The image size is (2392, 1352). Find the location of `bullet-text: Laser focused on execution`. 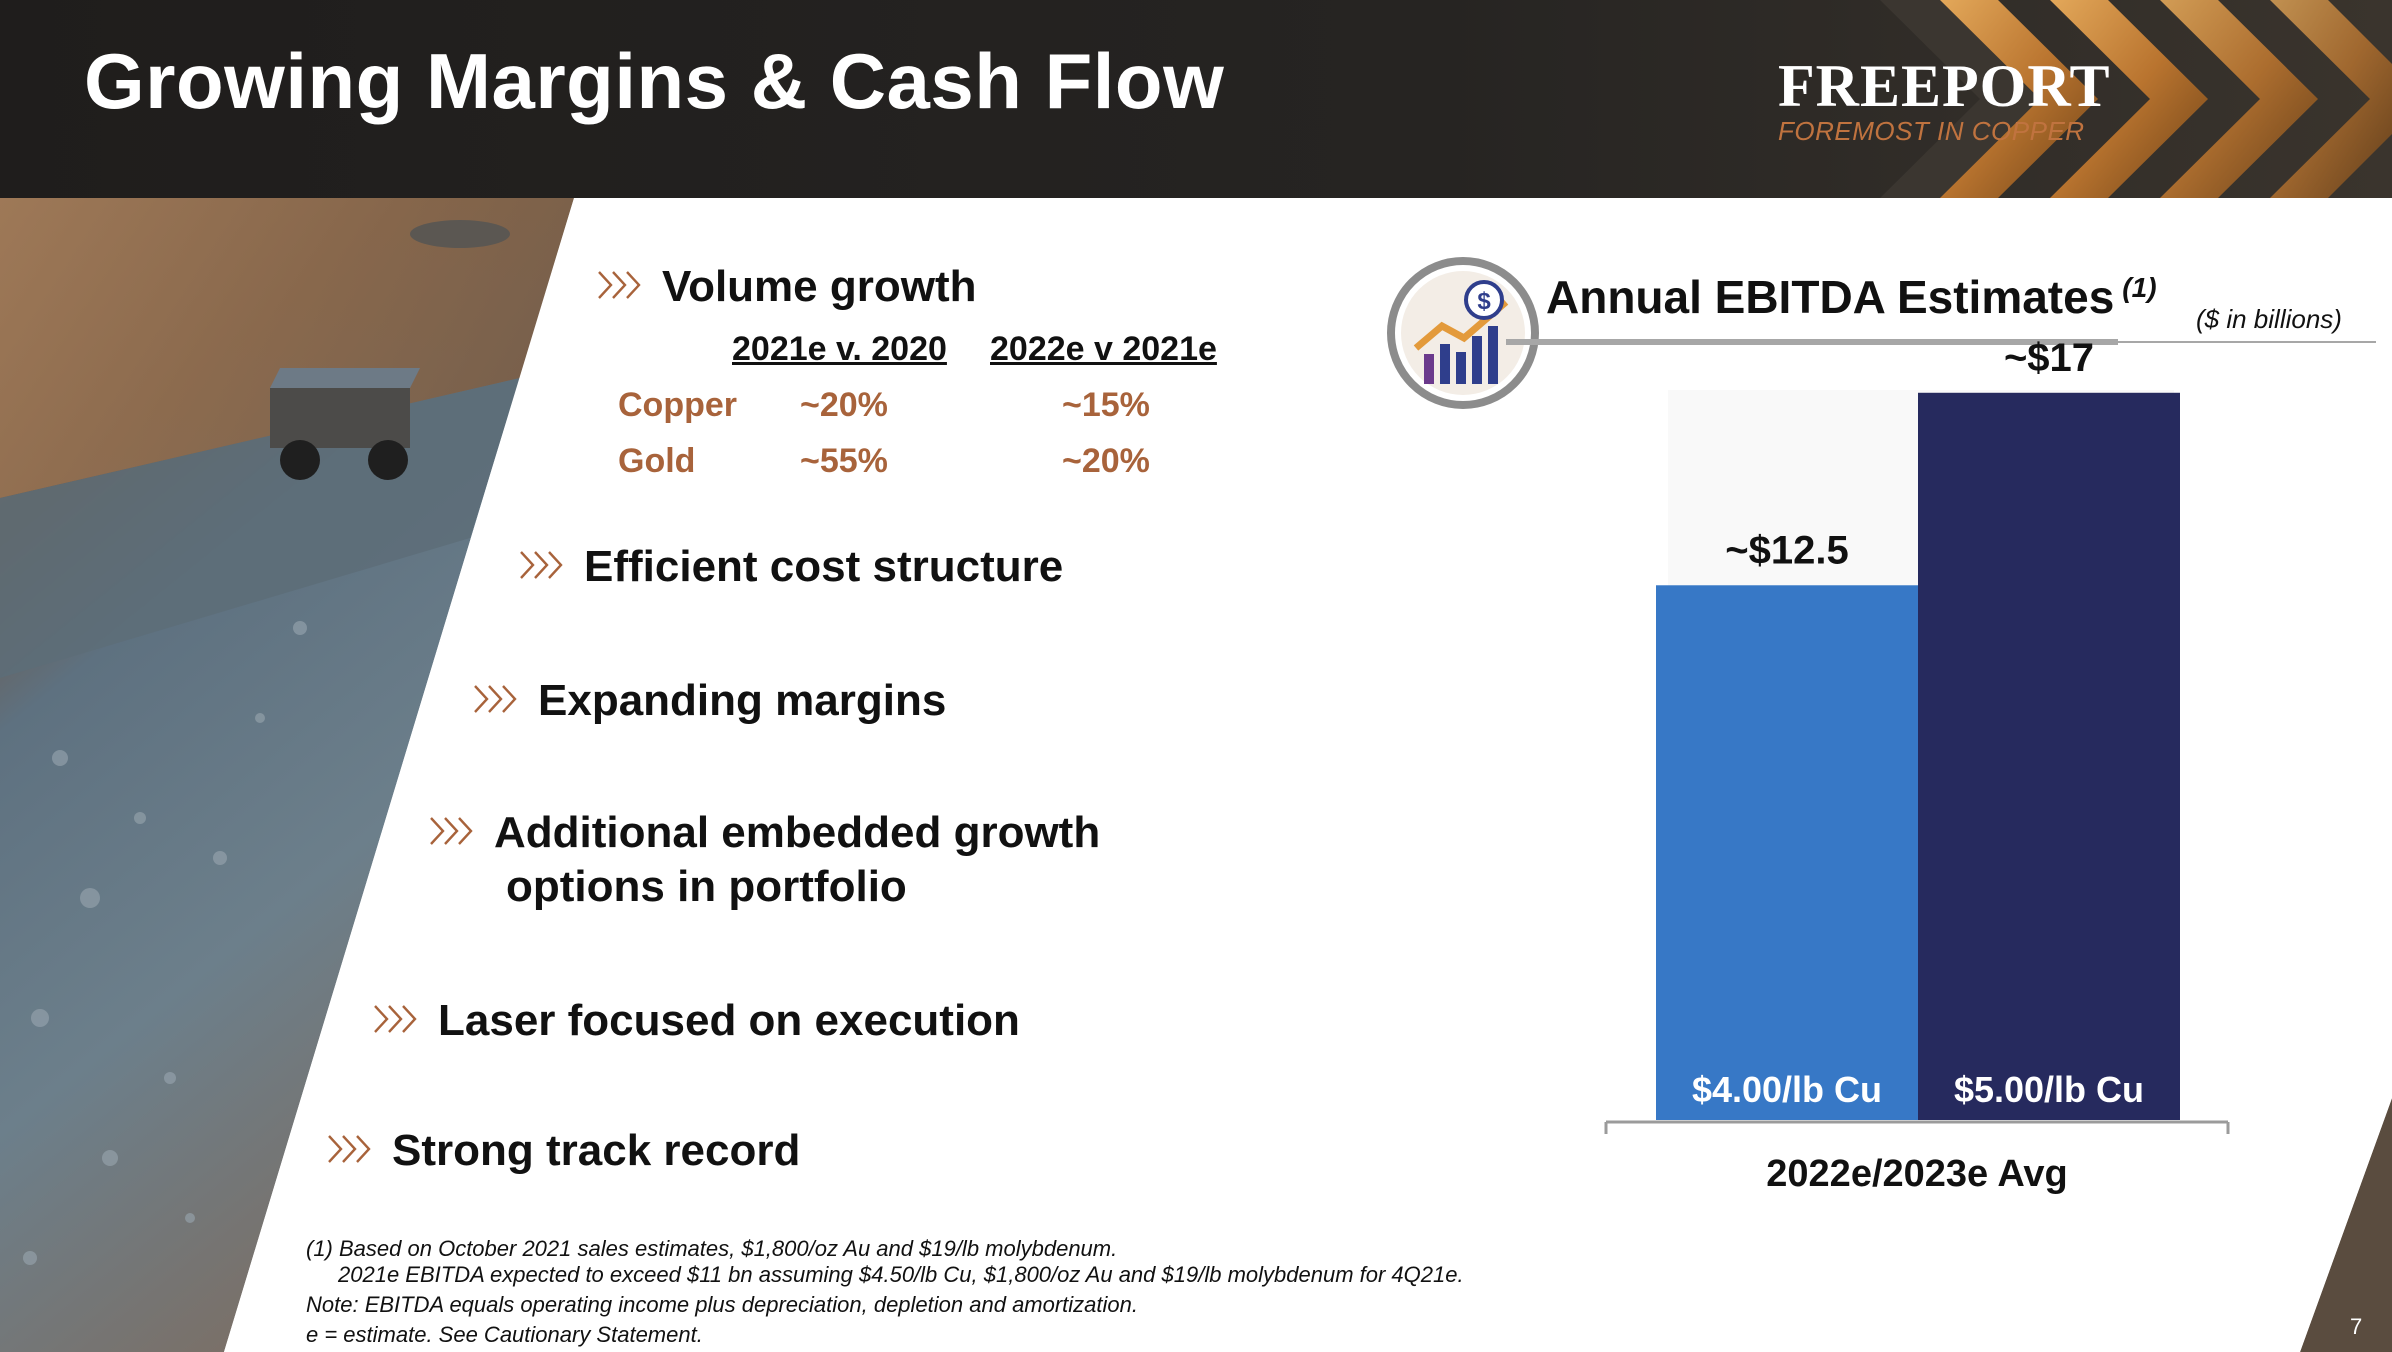

bullet-text: Laser focused on execution is located at coordinates (729, 1020).